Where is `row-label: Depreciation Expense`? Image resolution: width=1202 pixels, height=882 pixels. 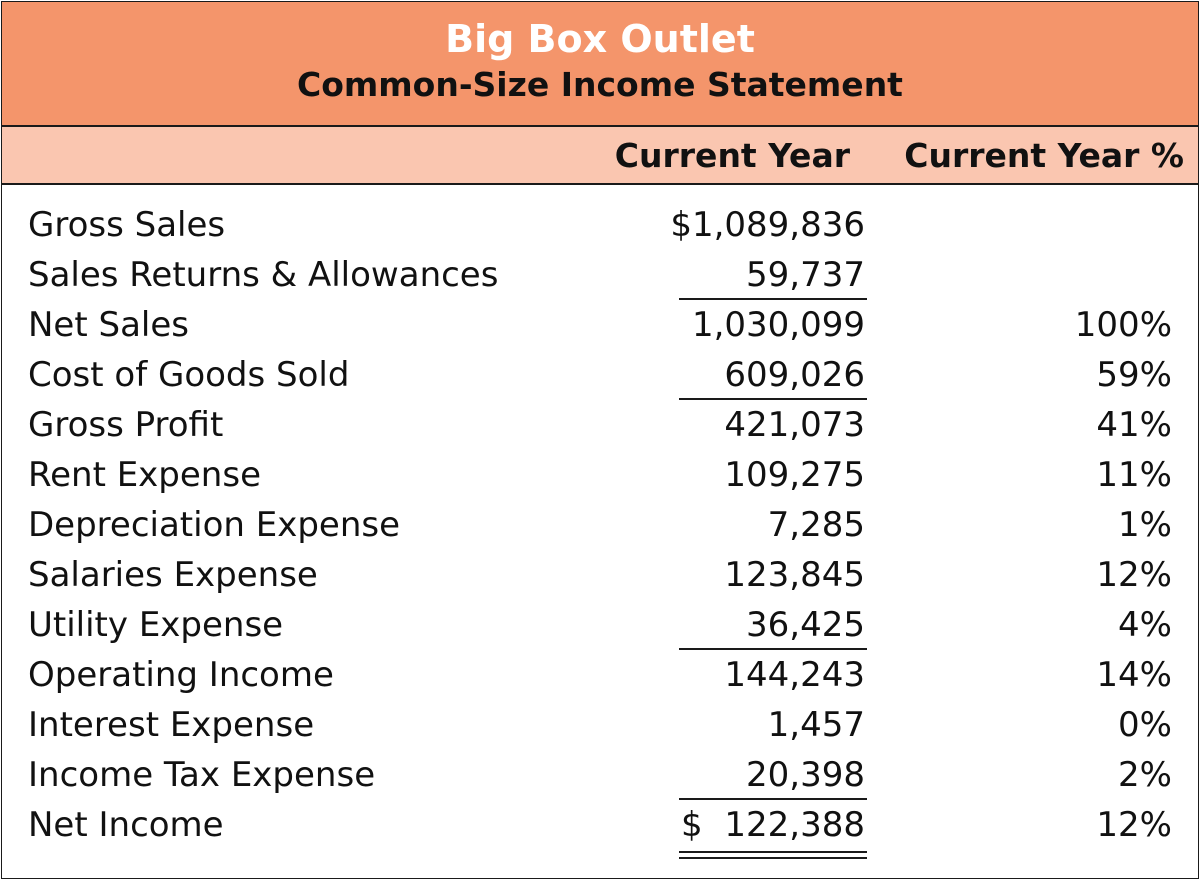
row-label: Depreciation Expense is located at coordinates (214, 525).